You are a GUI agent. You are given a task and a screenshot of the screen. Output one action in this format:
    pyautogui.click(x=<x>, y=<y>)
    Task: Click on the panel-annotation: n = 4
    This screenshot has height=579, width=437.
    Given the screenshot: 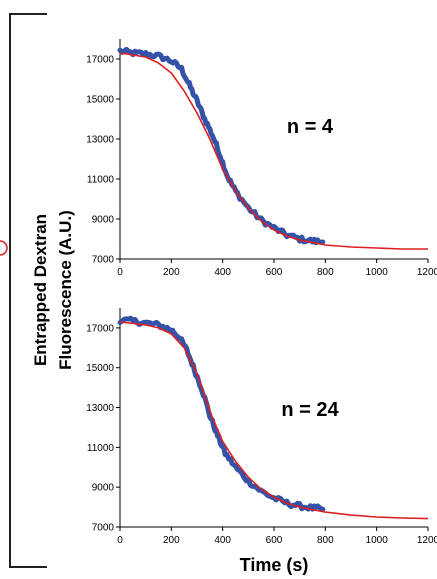 What is the action you would take?
    pyautogui.click(x=310, y=127)
    